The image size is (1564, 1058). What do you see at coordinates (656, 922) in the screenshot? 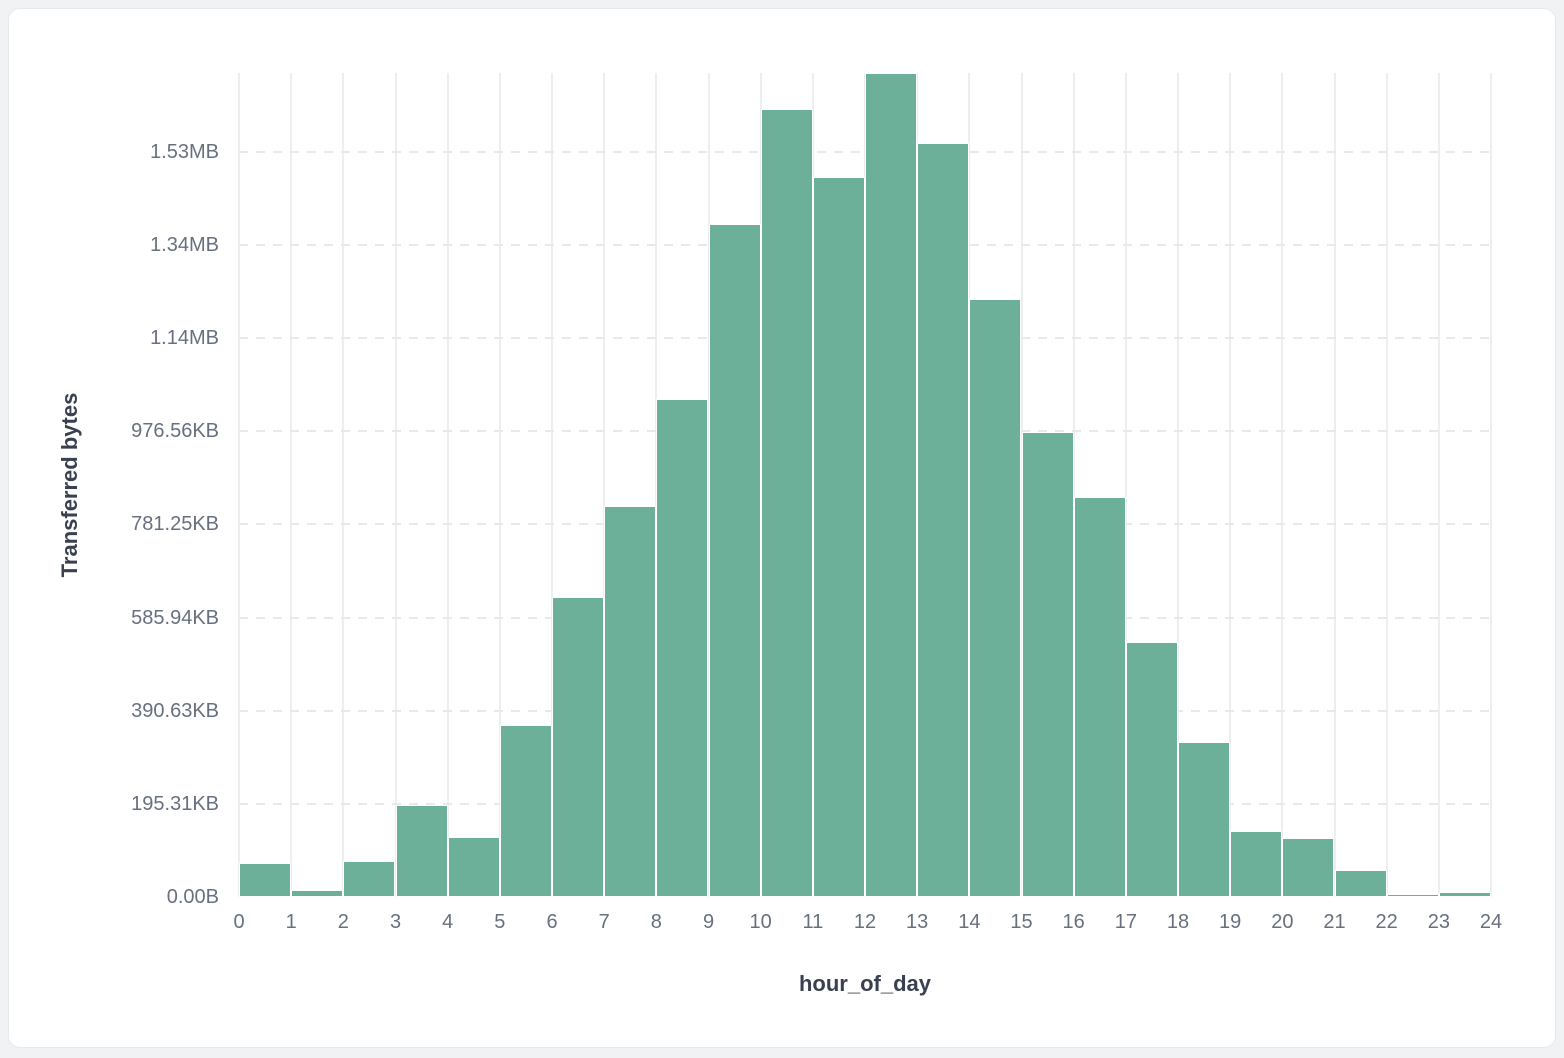
I see `x-tick-label: 8` at bounding box center [656, 922].